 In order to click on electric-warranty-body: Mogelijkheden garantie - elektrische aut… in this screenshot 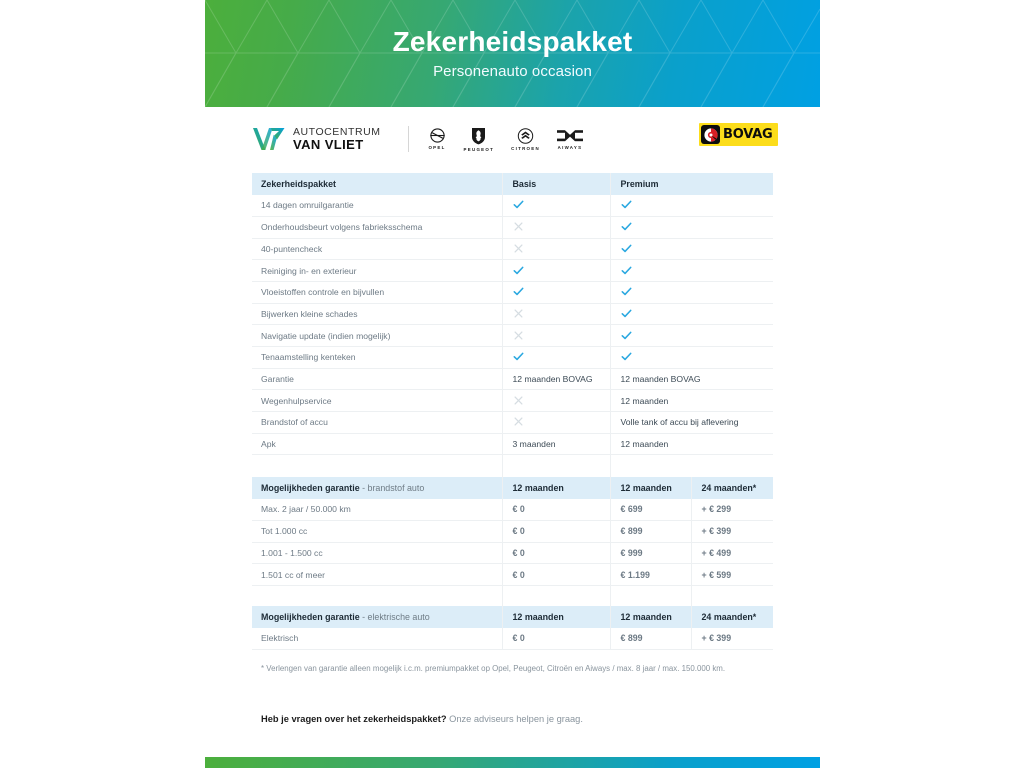, I will do `click(512, 628)`.